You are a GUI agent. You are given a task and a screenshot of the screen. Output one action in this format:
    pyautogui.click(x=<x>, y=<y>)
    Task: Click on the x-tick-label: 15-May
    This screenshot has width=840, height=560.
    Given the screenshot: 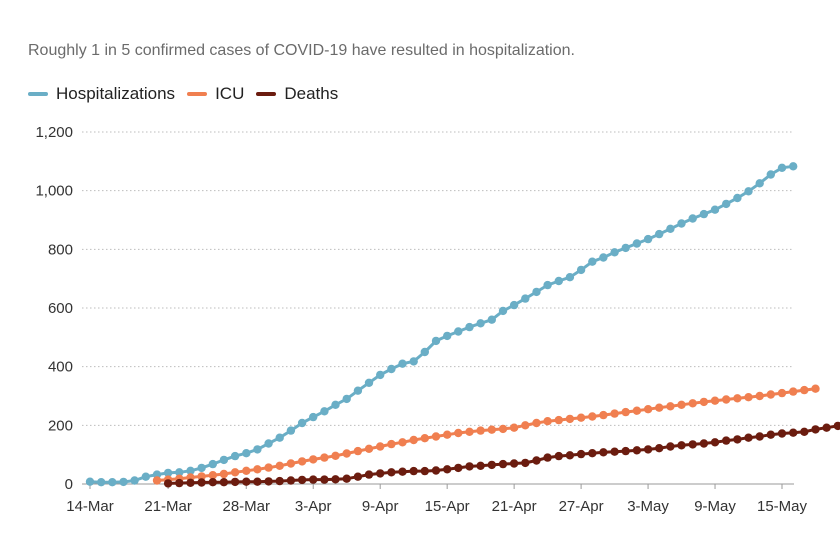 What is the action you would take?
    pyautogui.click(x=782, y=506)
    